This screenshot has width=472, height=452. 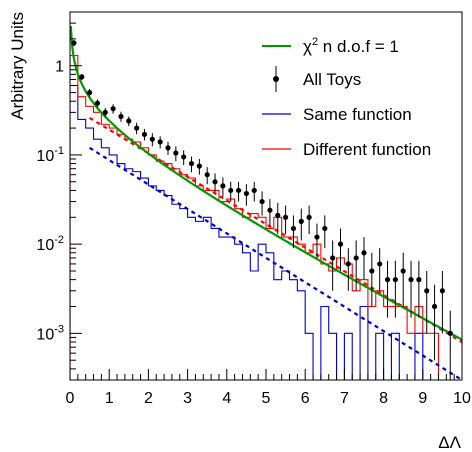 I want to click on y-tick-label: 10⁻¹, so click(x=50, y=155).